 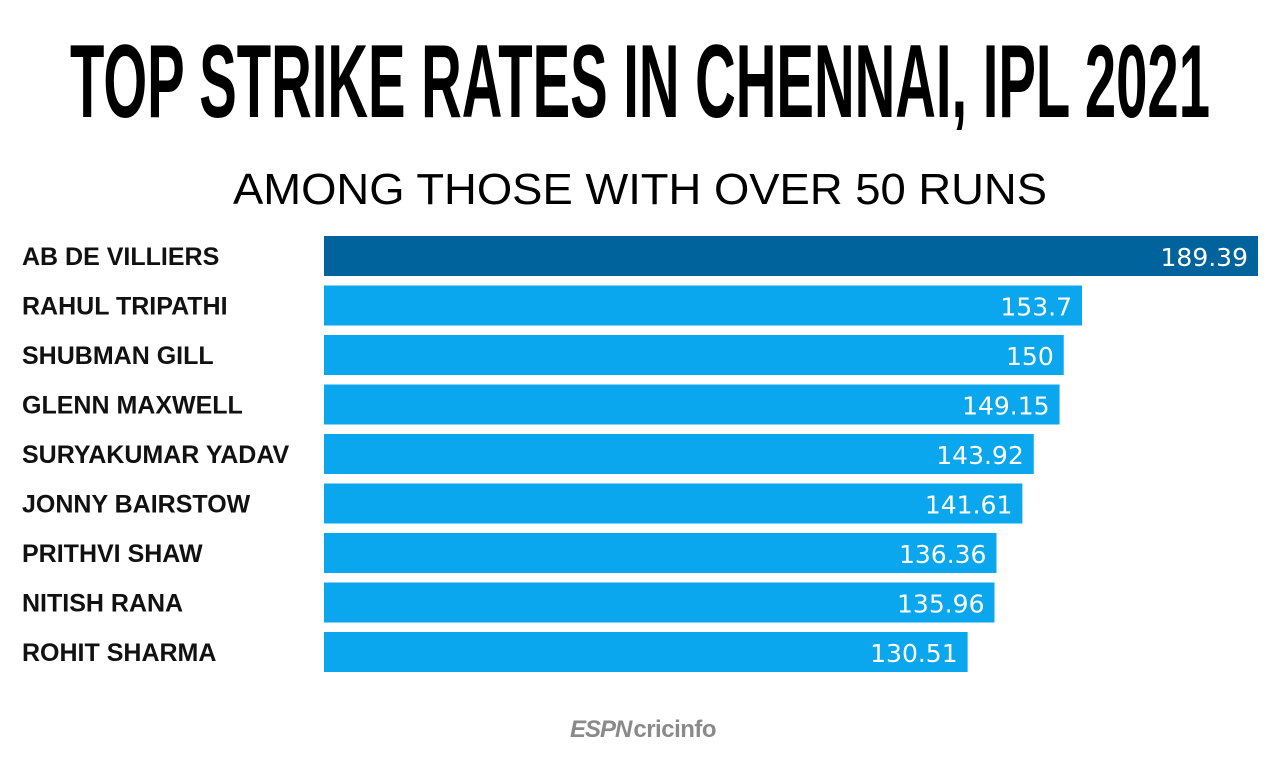 What do you see at coordinates (1036, 307) in the screenshot?
I see `value-label: 153.7` at bounding box center [1036, 307].